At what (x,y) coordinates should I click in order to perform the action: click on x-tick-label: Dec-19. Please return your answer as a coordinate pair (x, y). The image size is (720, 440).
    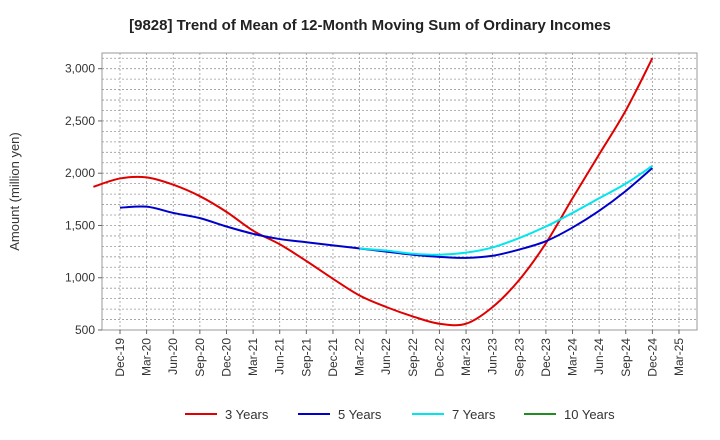
    Looking at the image, I should click on (120, 357).